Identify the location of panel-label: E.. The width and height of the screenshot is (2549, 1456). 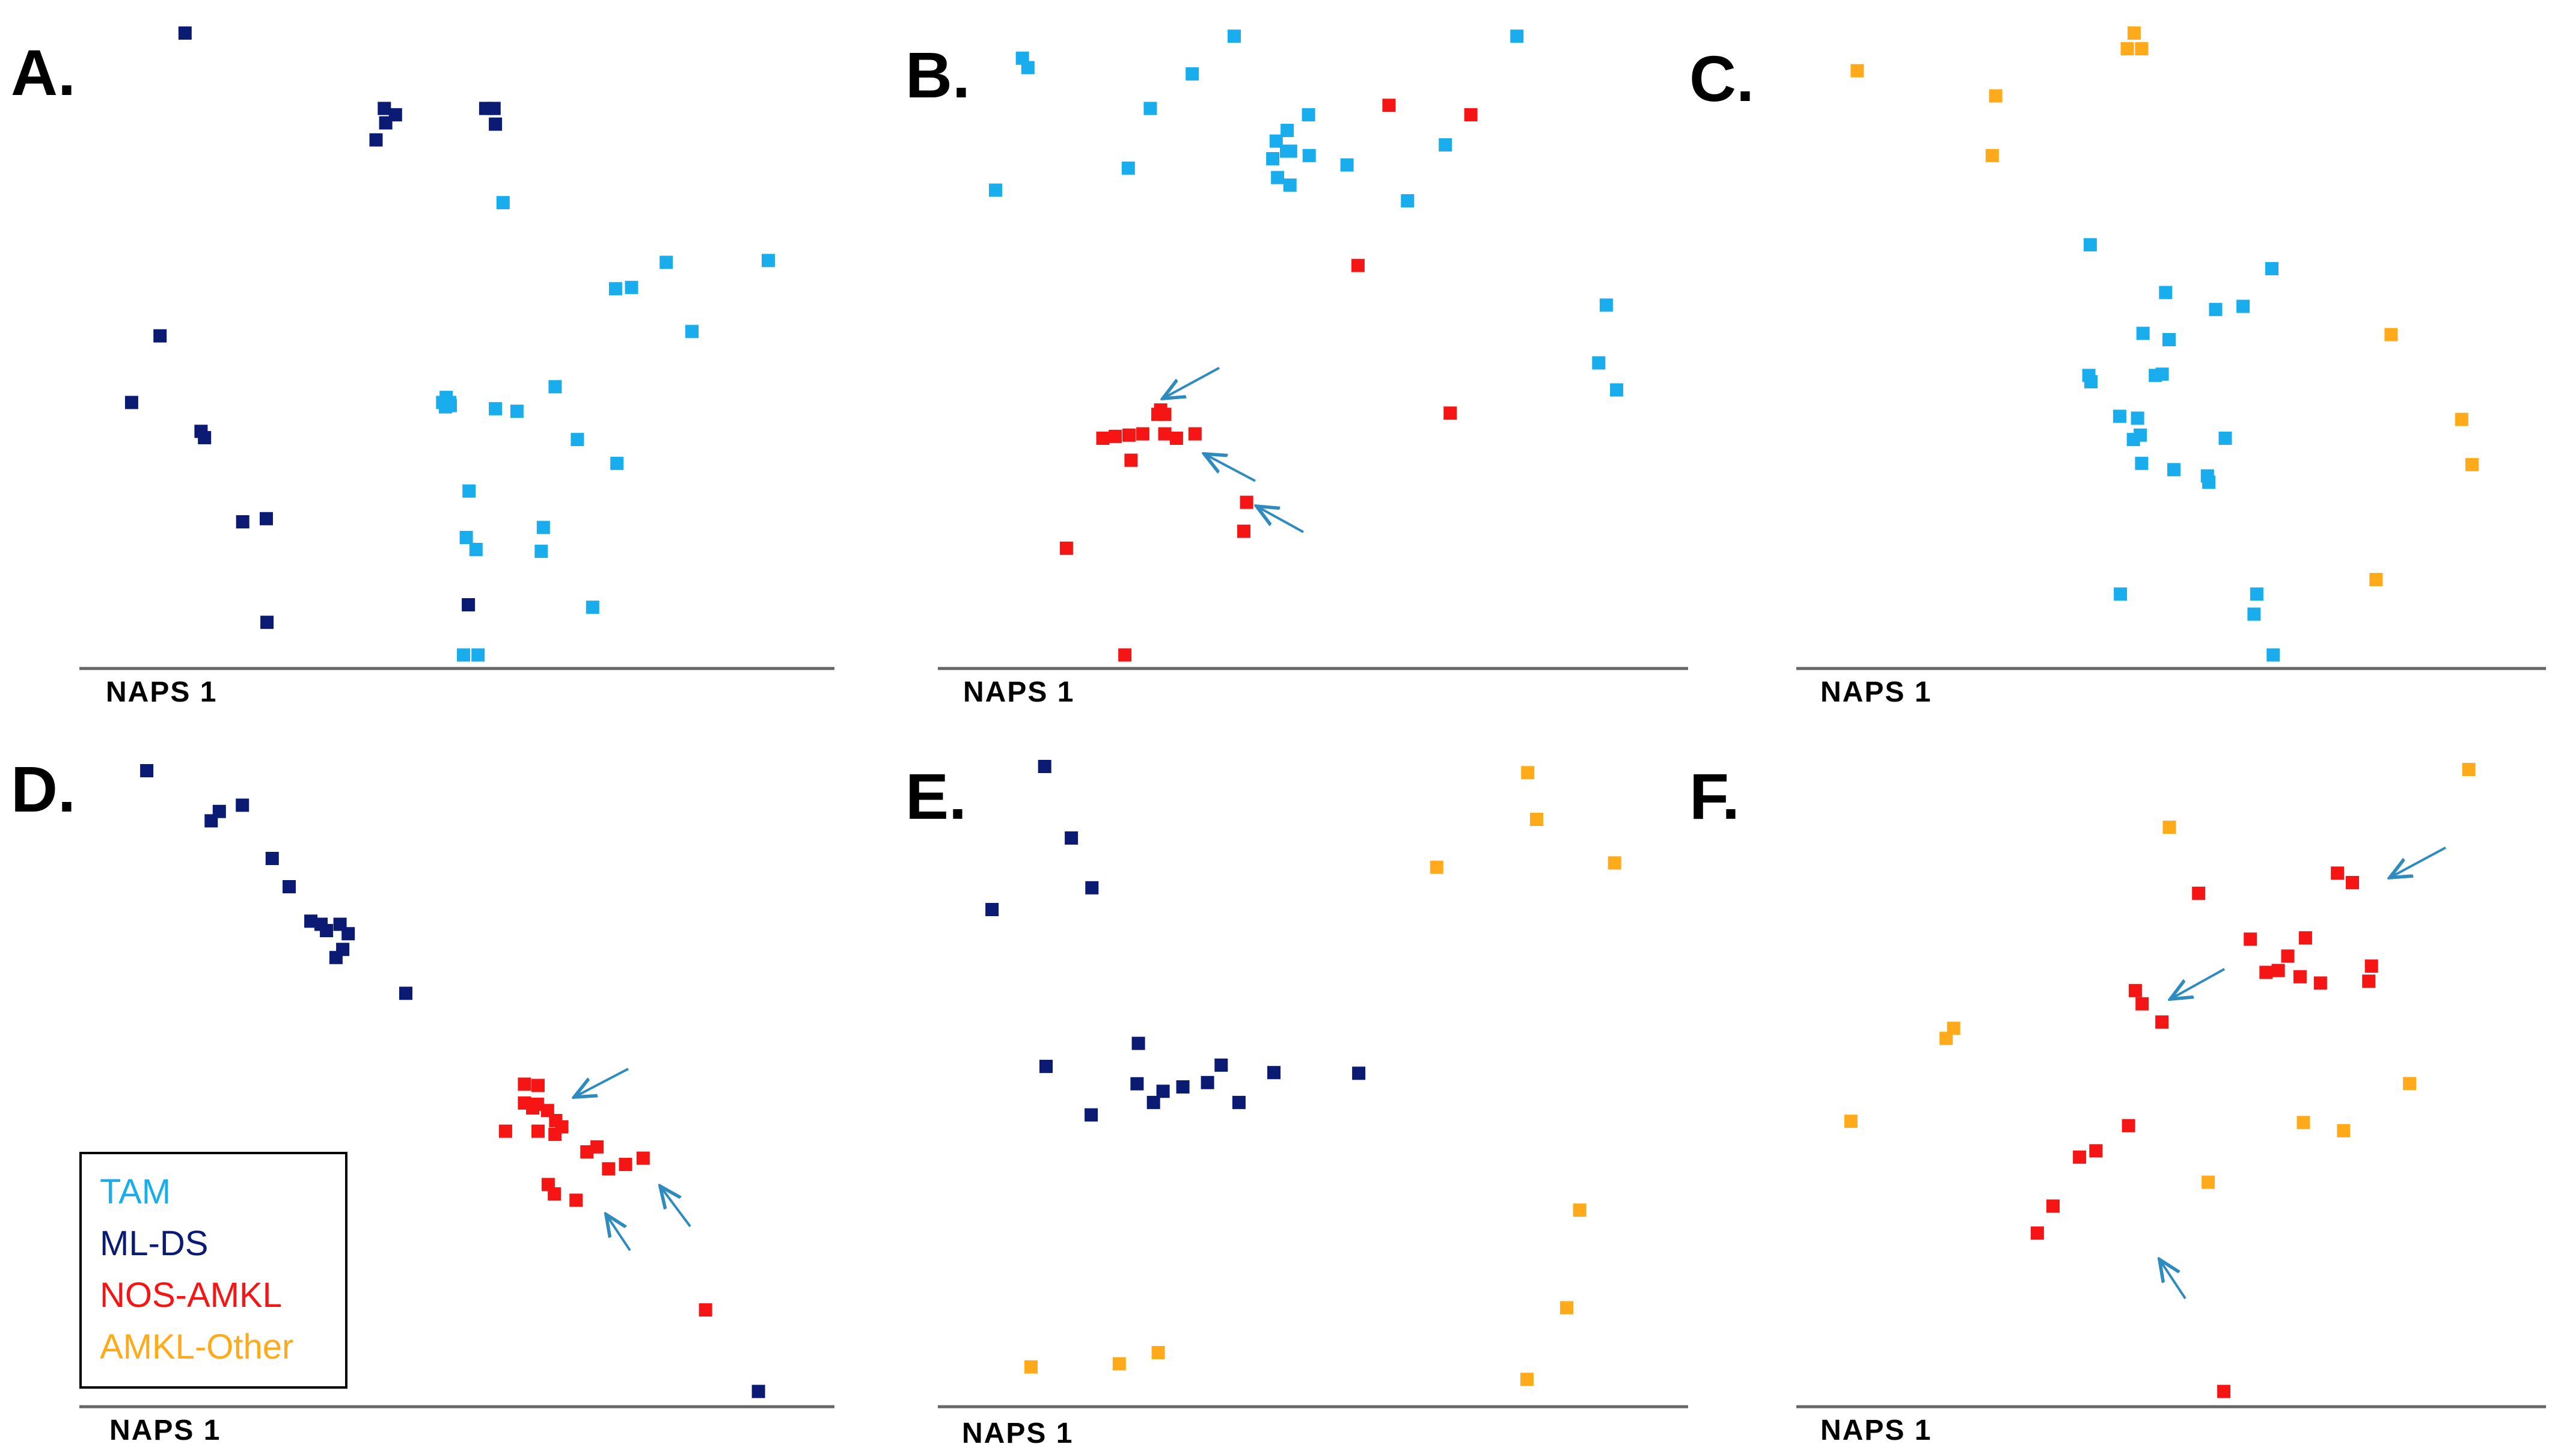
(936, 797).